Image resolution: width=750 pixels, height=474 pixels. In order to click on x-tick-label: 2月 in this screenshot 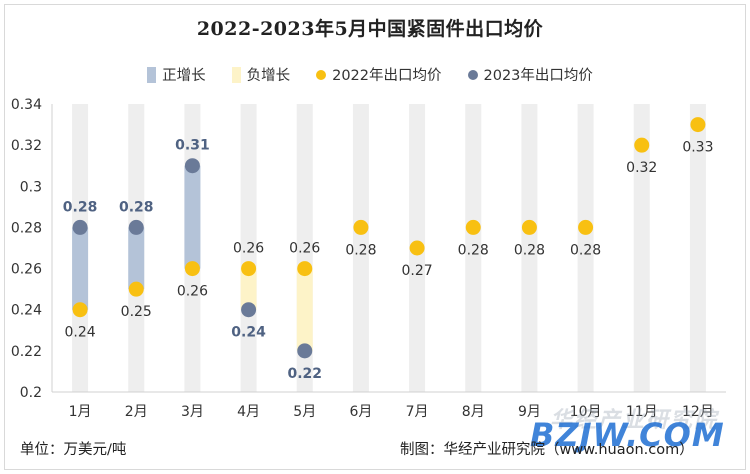, I will do `click(136, 412)`.